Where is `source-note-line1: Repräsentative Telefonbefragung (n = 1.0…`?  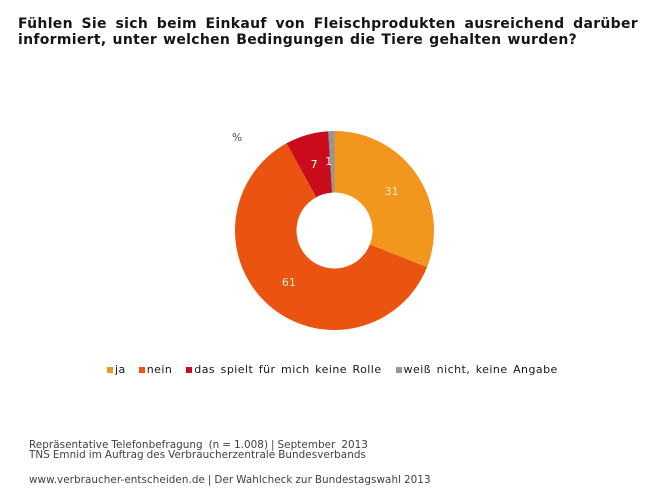 source-note-line1: Repräsentative Telefonbefragung (n = 1.0… is located at coordinates (198, 444).